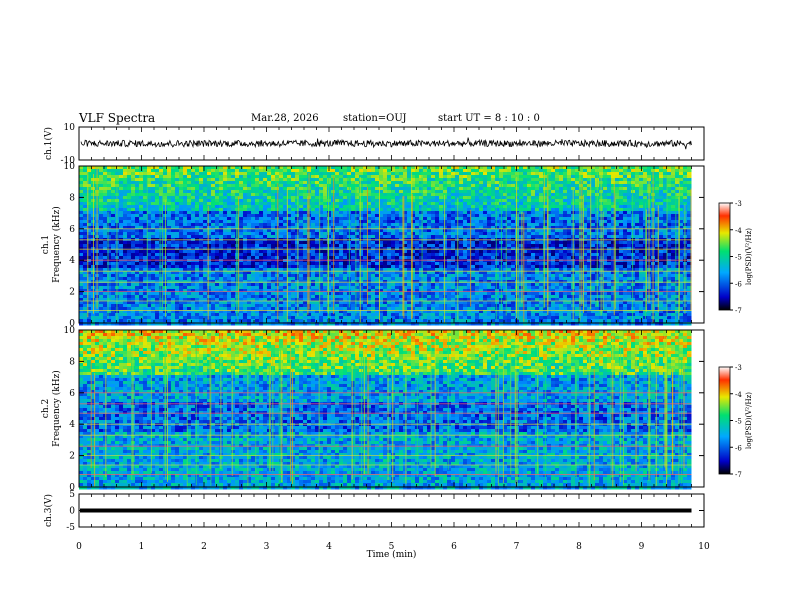 The height and width of the screenshot is (612, 792). I want to click on ch2-spectrogram-ytick-label: 8, so click(72, 362).